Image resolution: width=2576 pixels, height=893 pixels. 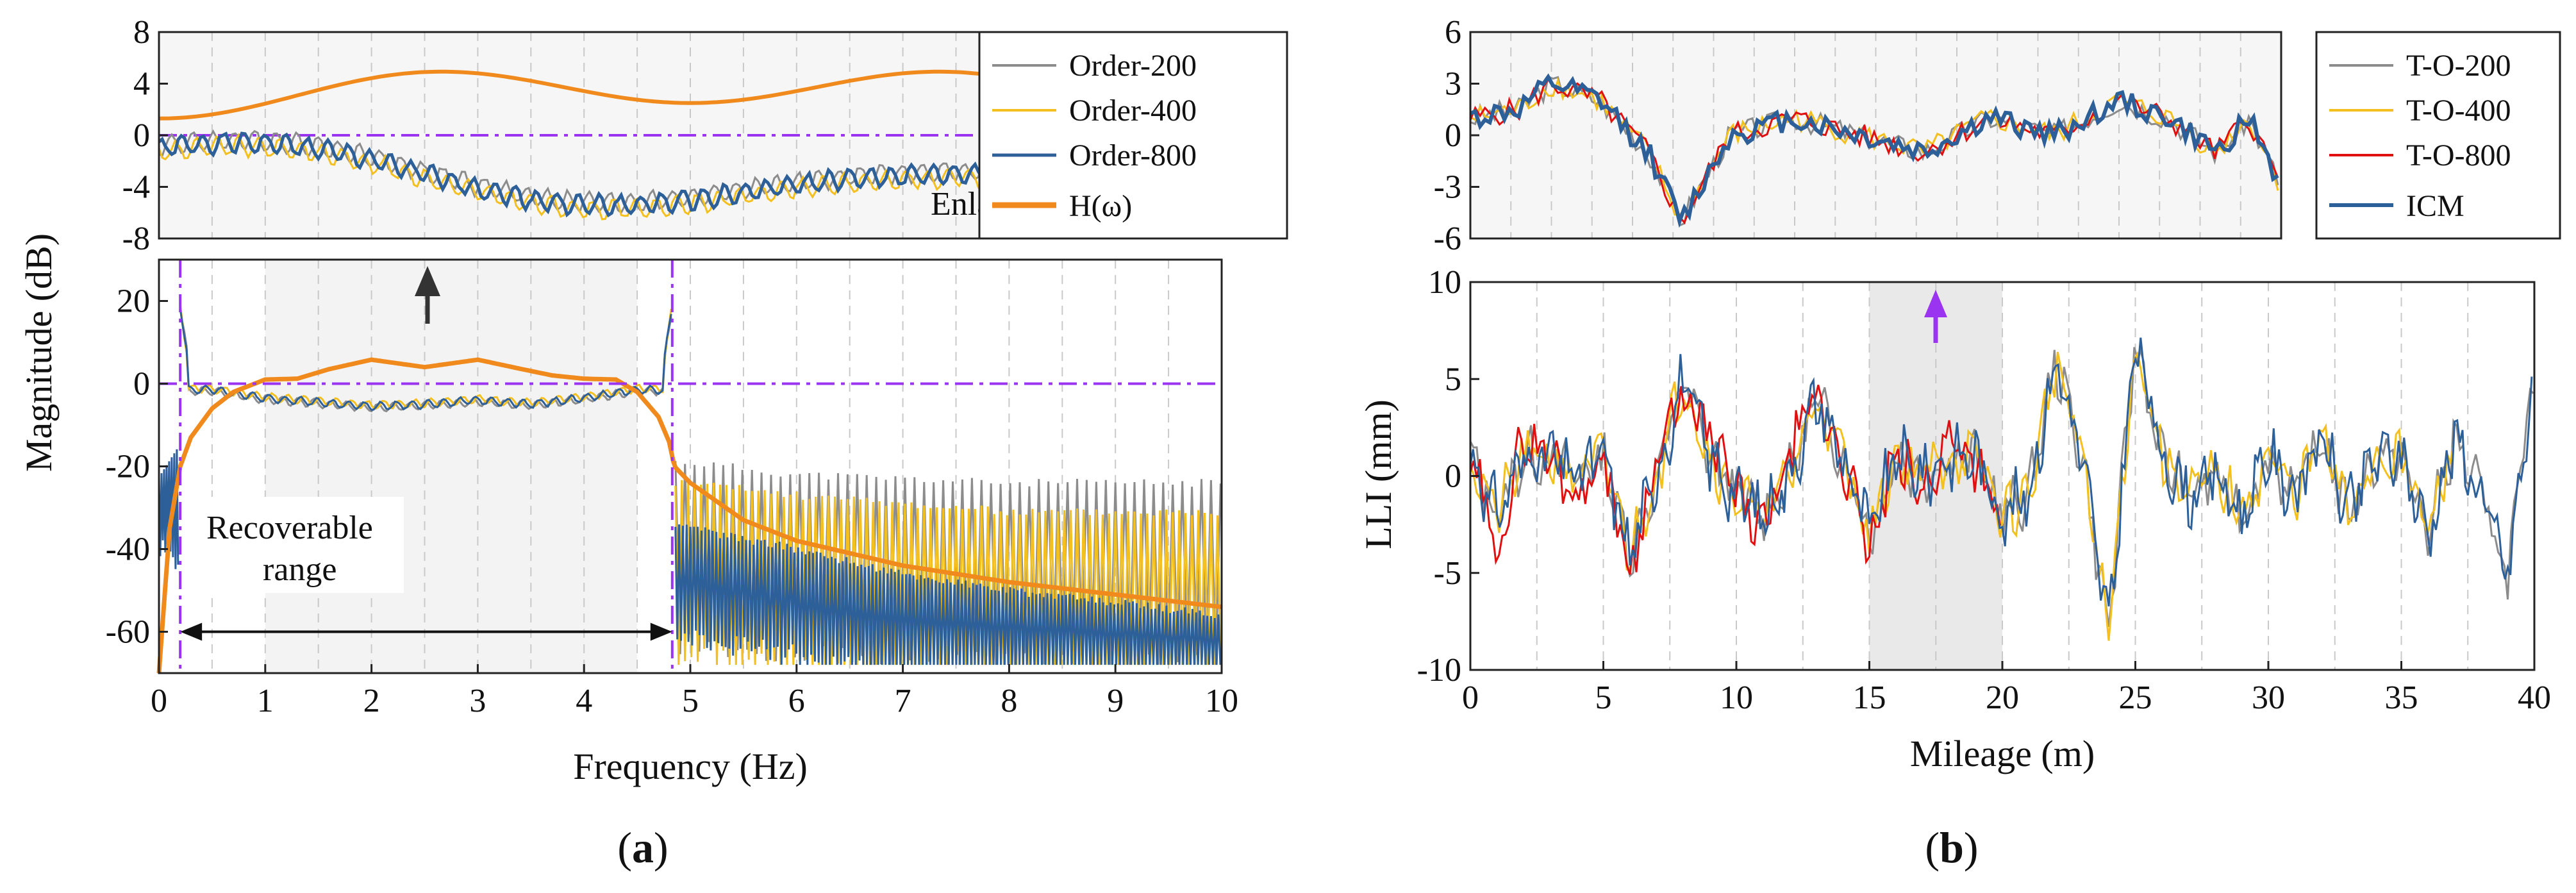 What do you see at coordinates (1133, 111) in the screenshot?
I see `legend-a-order400: Order-400` at bounding box center [1133, 111].